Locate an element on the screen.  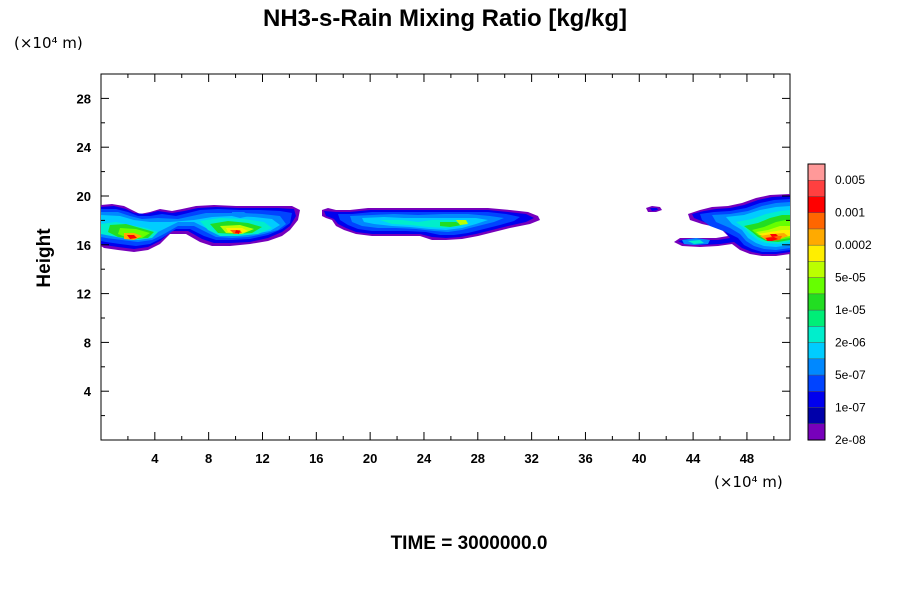
colorbar-label: 5e-05 is located at coordinates (850, 278).